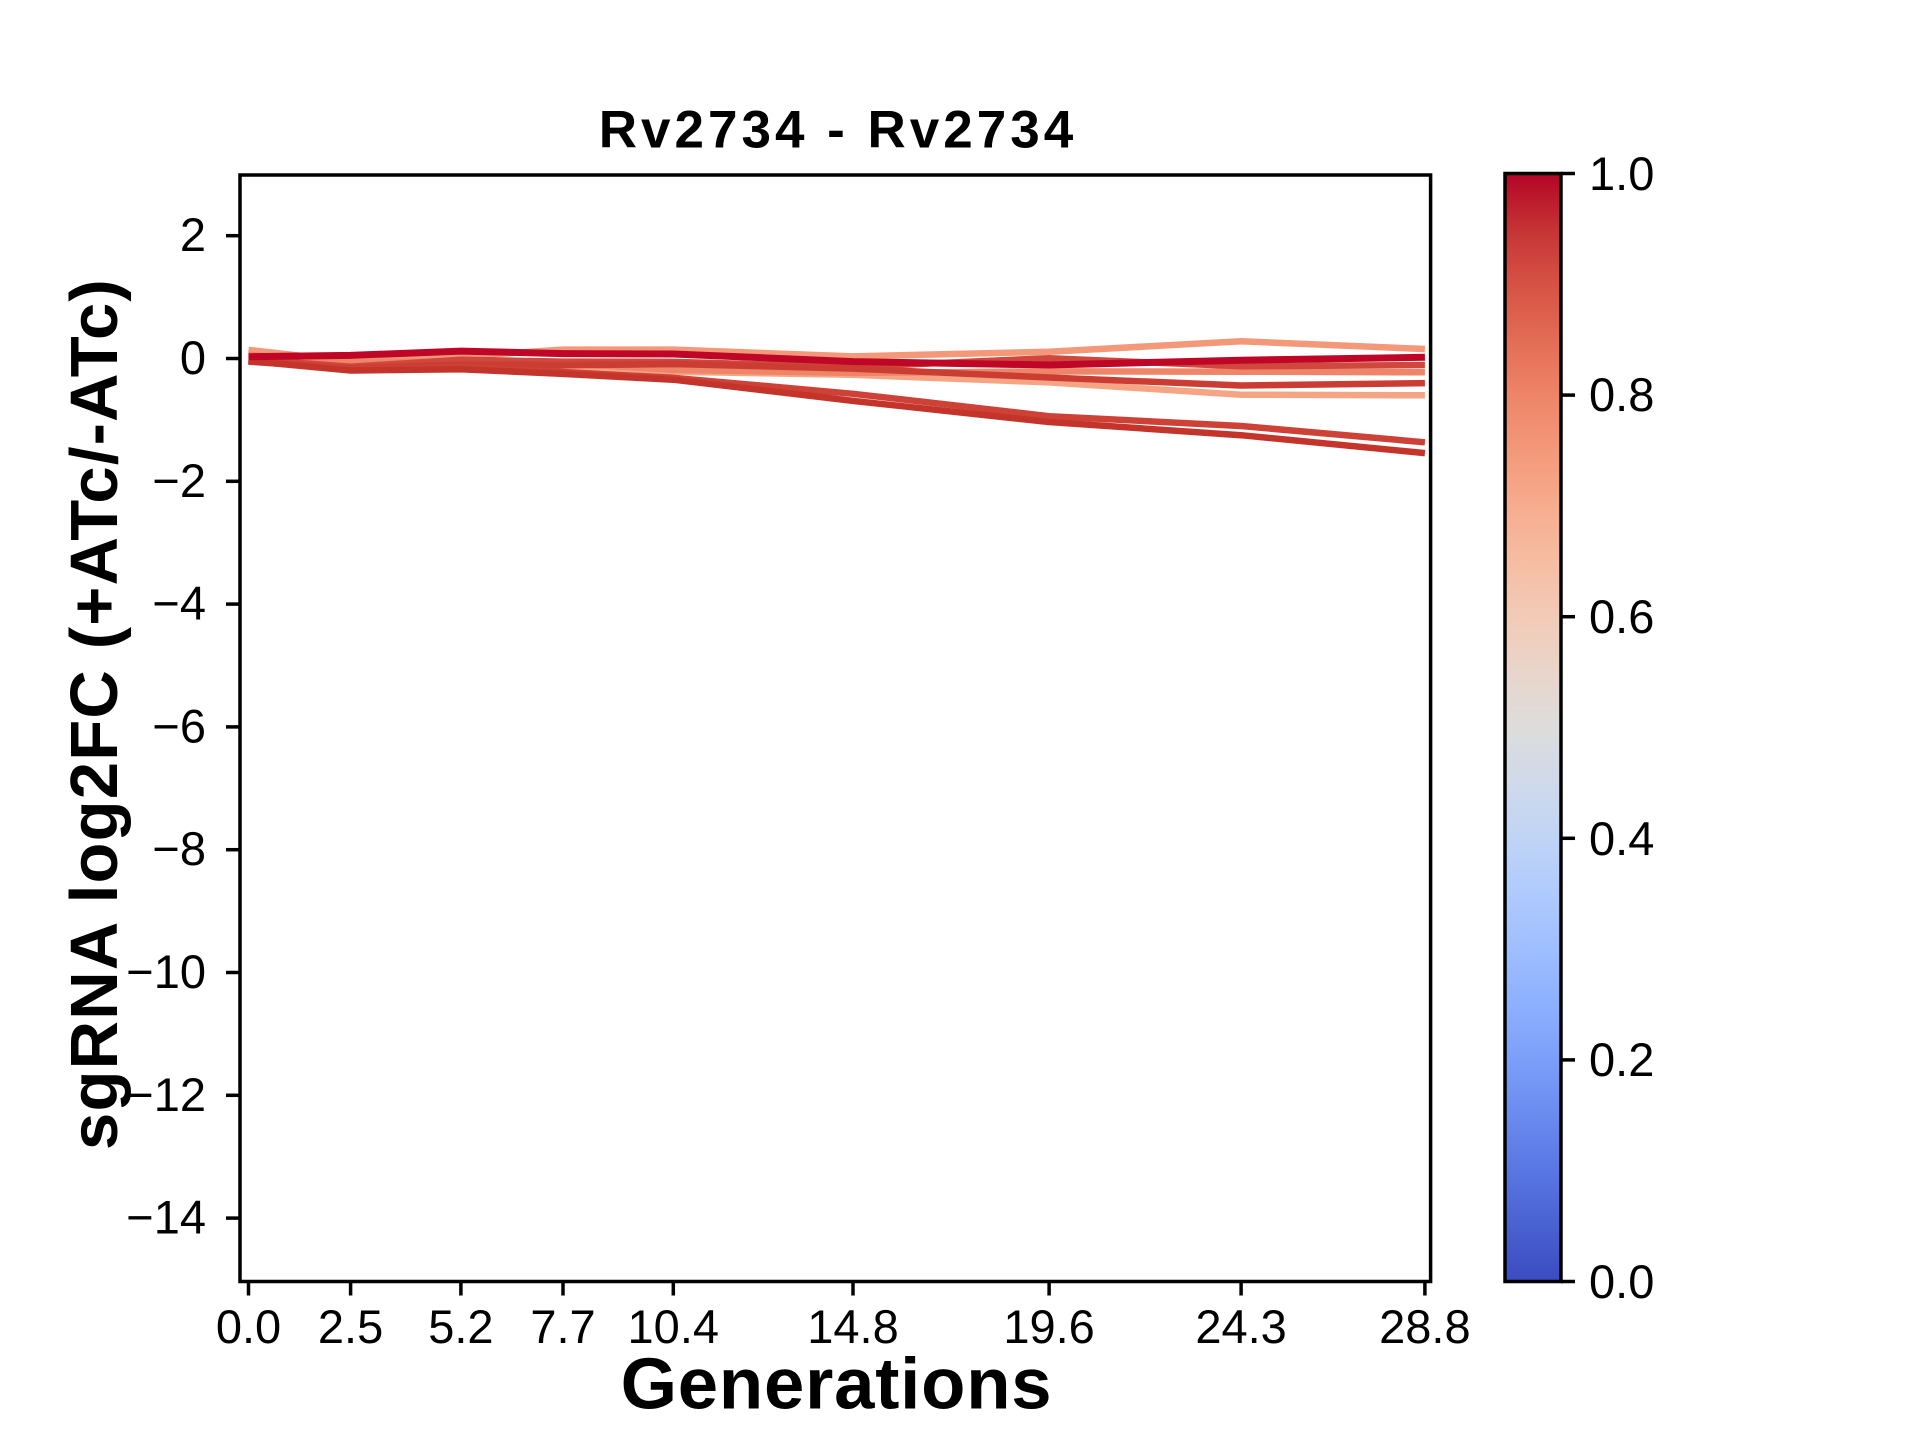  Describe the element at coordinates (1240, 1326) in the screenshot. I see `svg-text: 24.3` at that location.